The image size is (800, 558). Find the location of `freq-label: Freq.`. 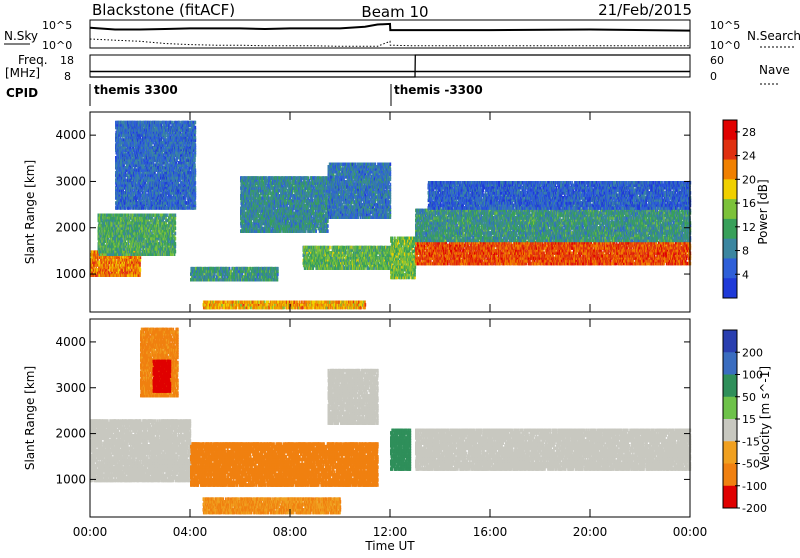

freq-label: Freq. is located at coordinates (33, 60).